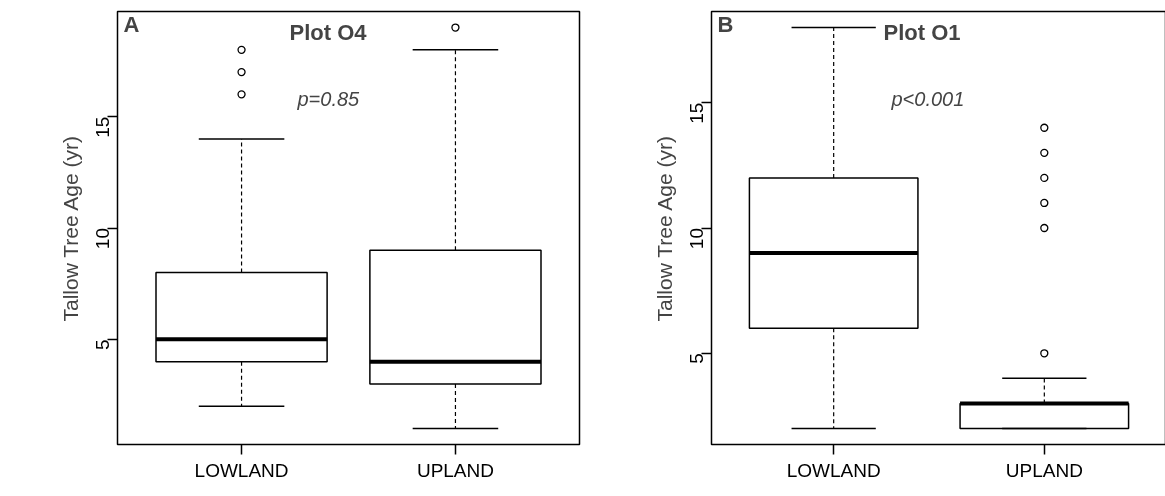 The height and width of the screenshot is (496, 1165). I want to click on chart-title: Plot O1, so click(922, 32).